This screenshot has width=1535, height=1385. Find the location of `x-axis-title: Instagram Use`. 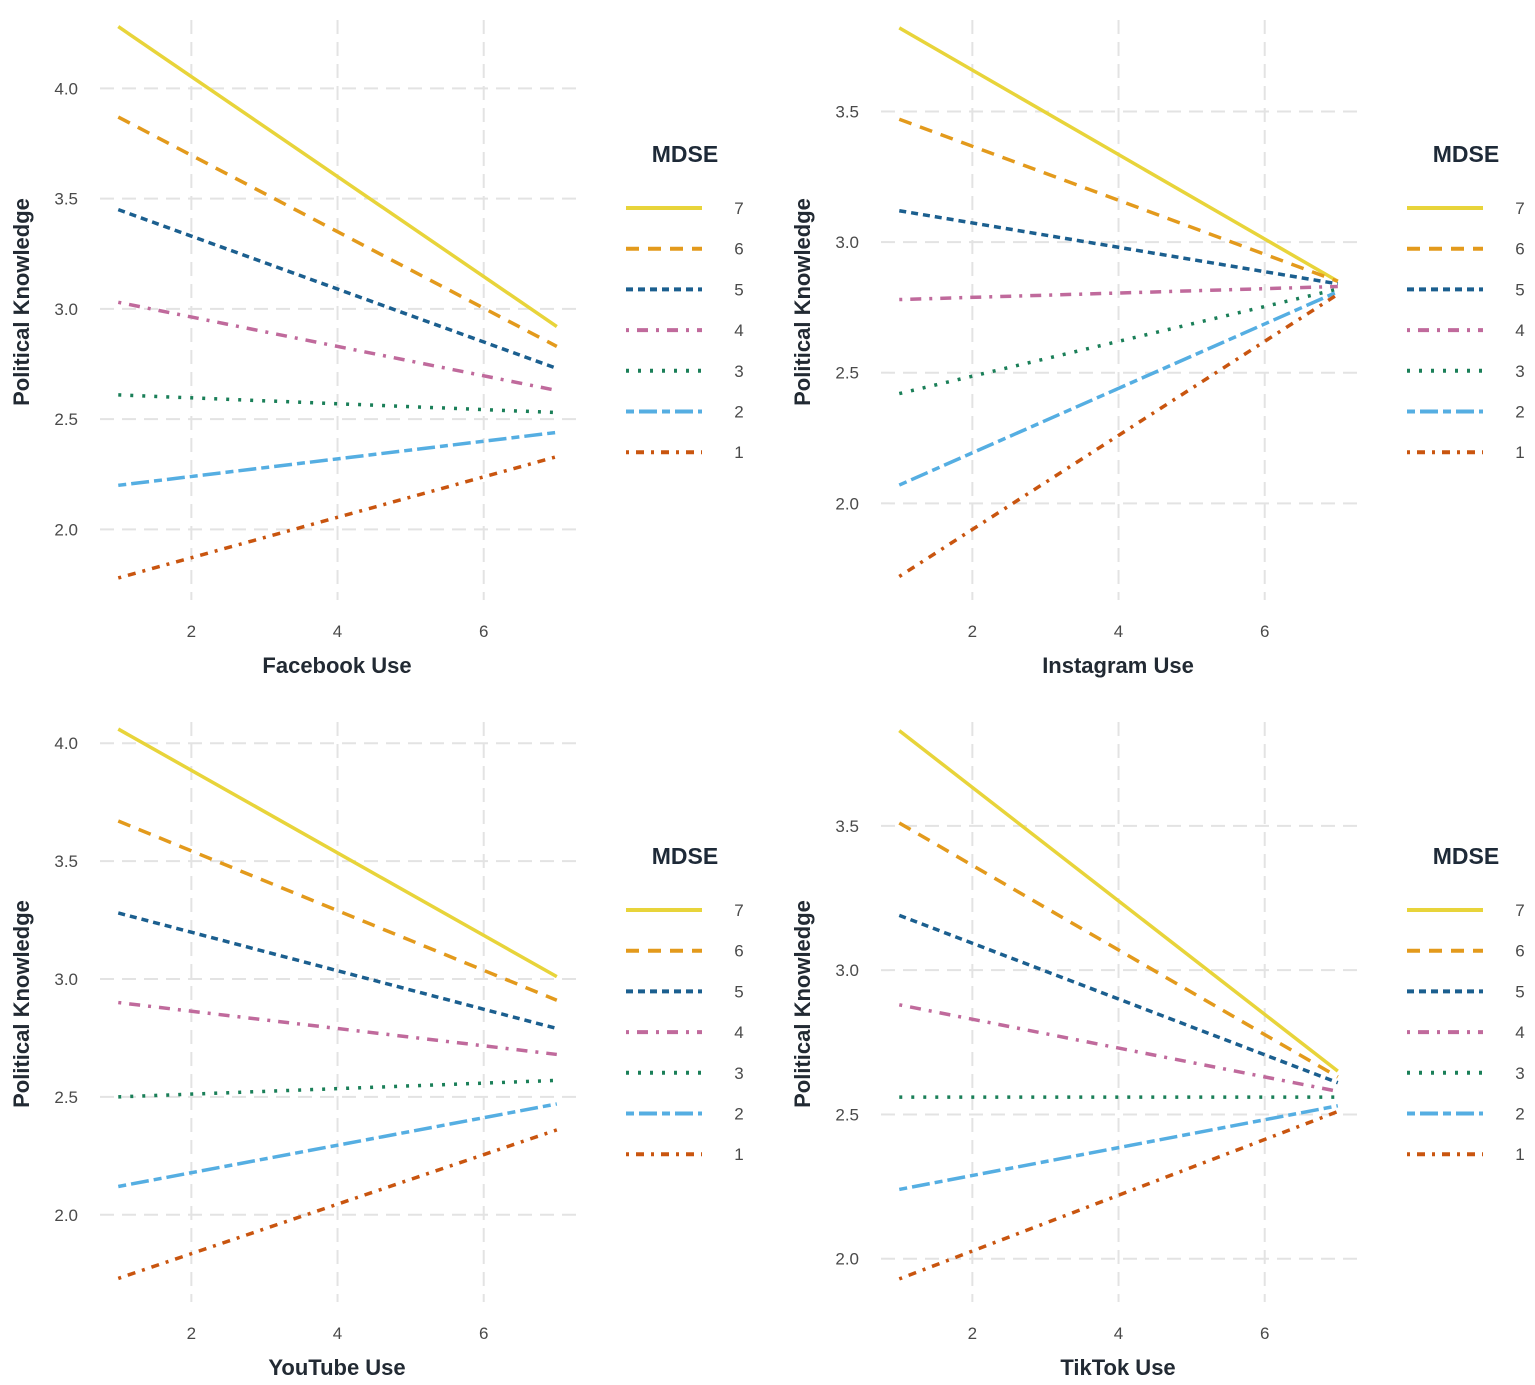

x-axis-title: Instagram Use is located at coordinates (1118, 665).